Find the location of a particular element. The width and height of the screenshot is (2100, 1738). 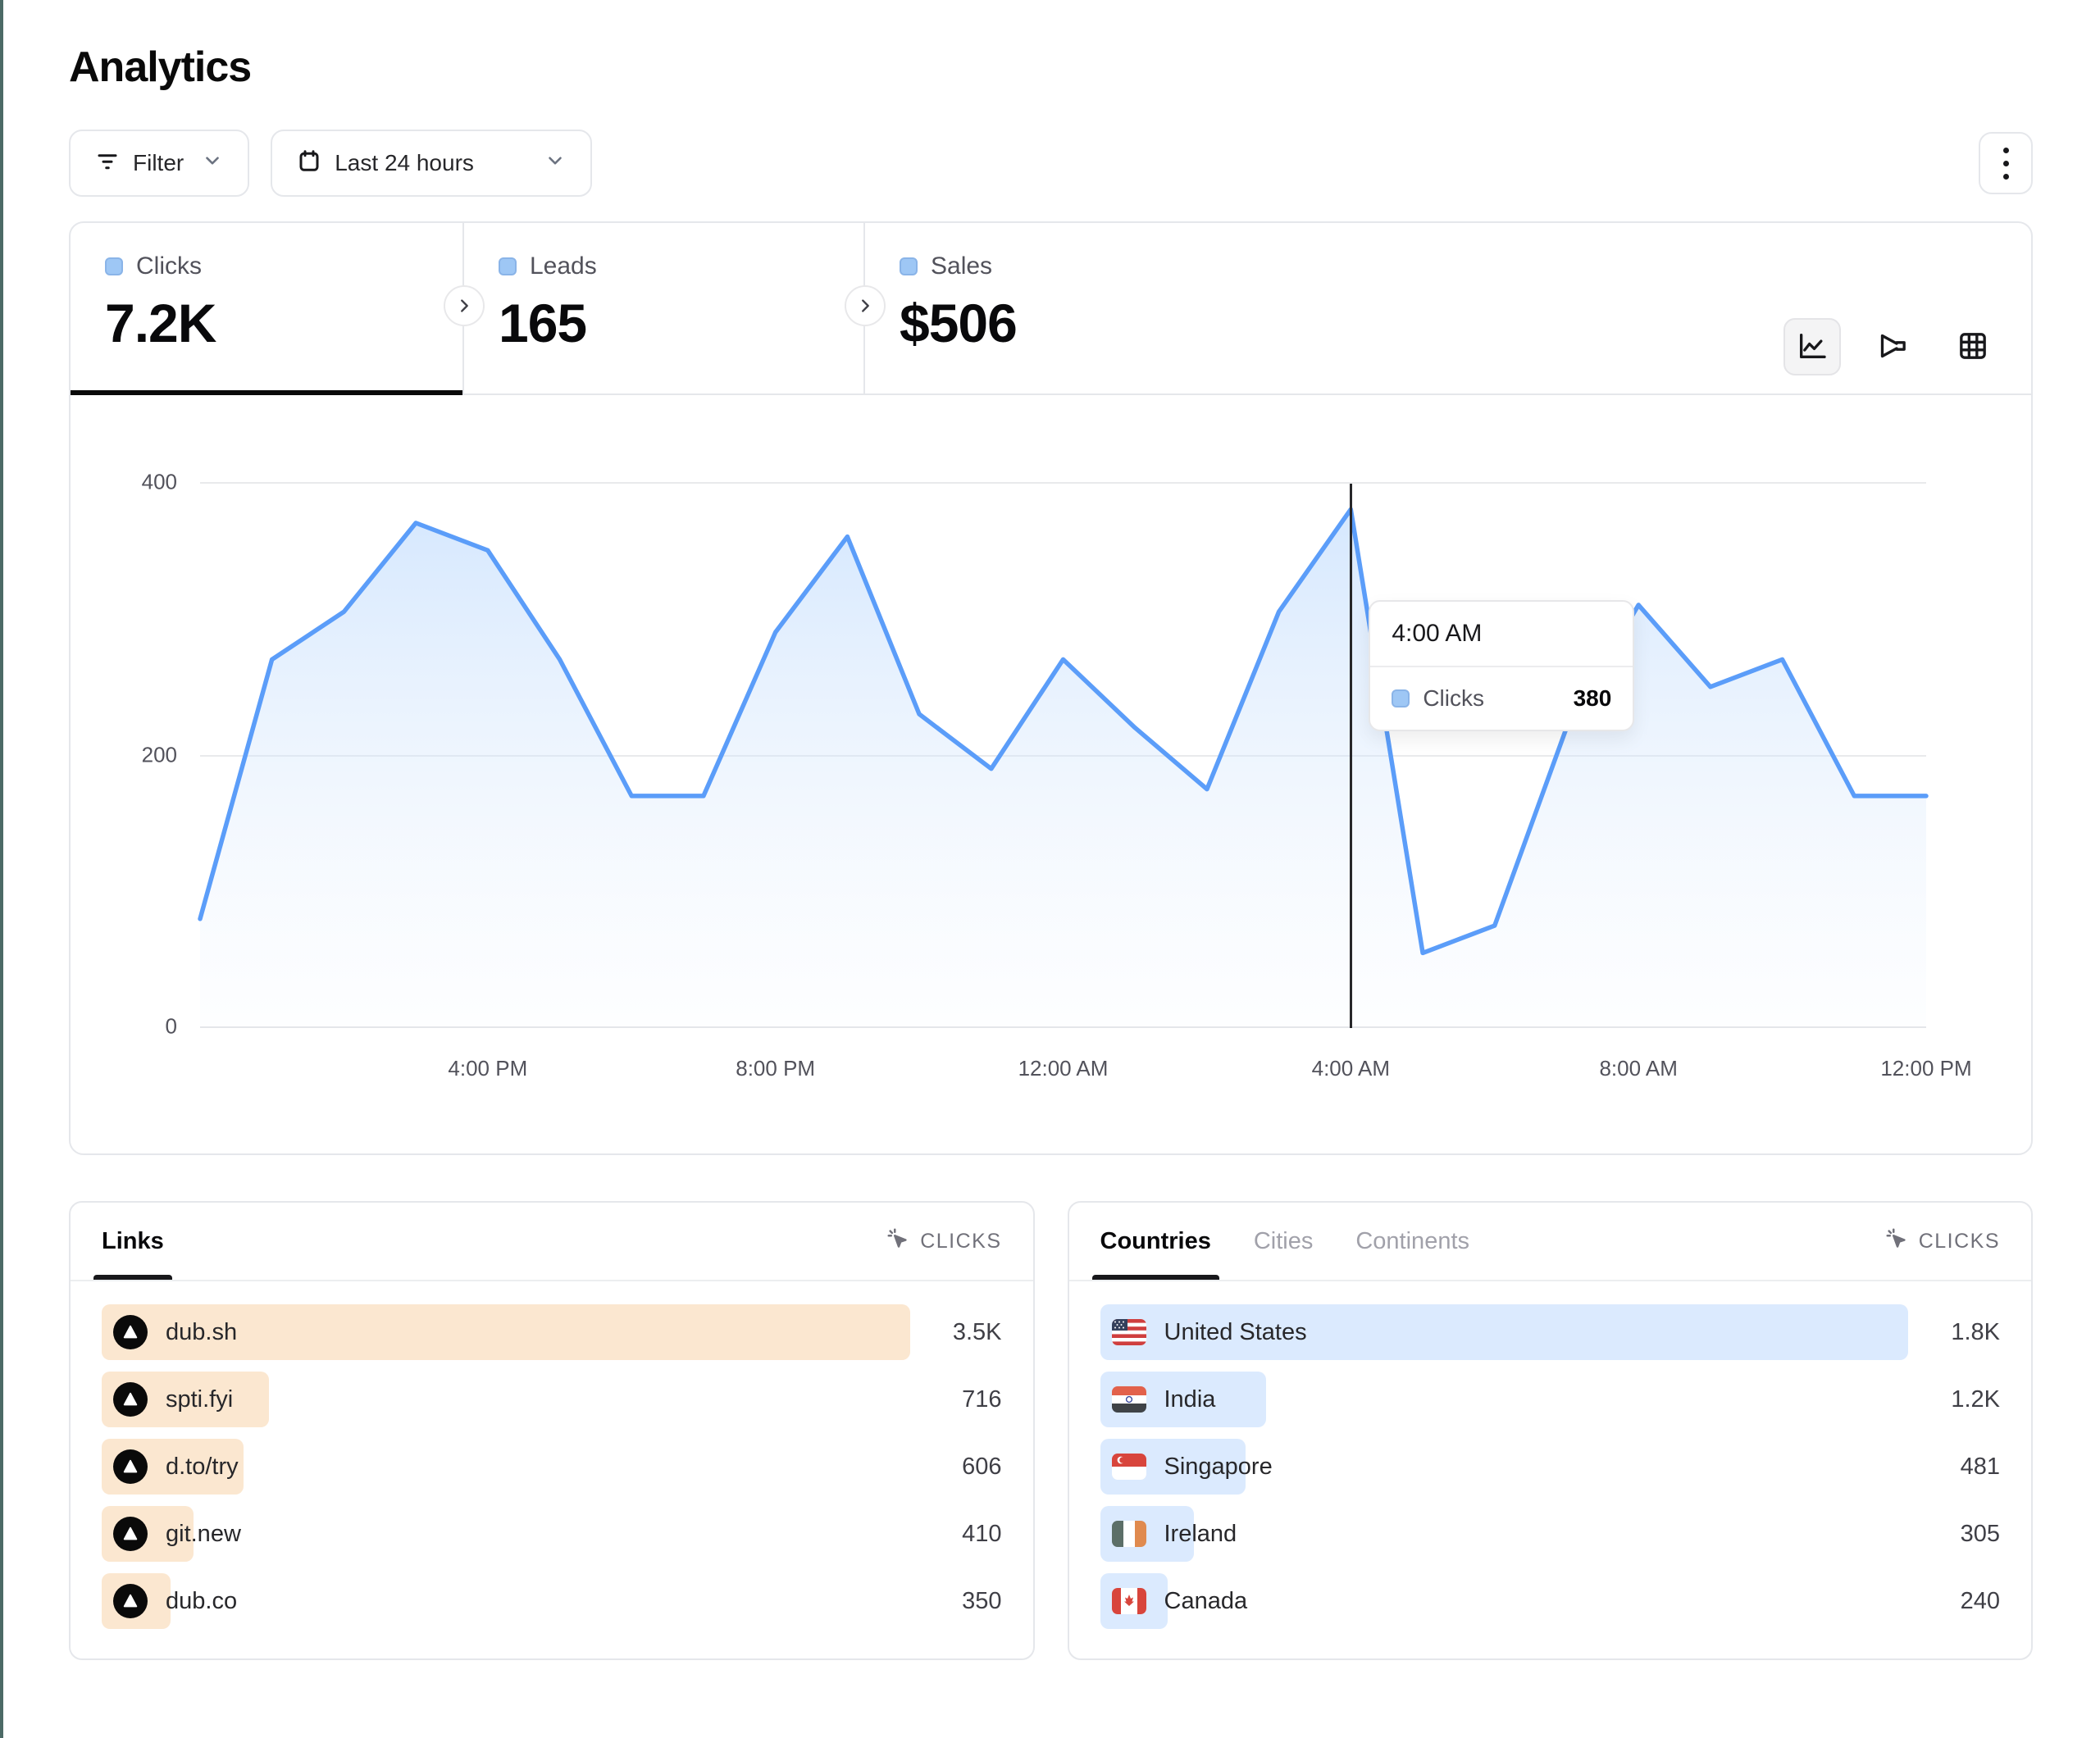

stat-tab-sales: Sales $506 is located at coordinates (1448, 308).